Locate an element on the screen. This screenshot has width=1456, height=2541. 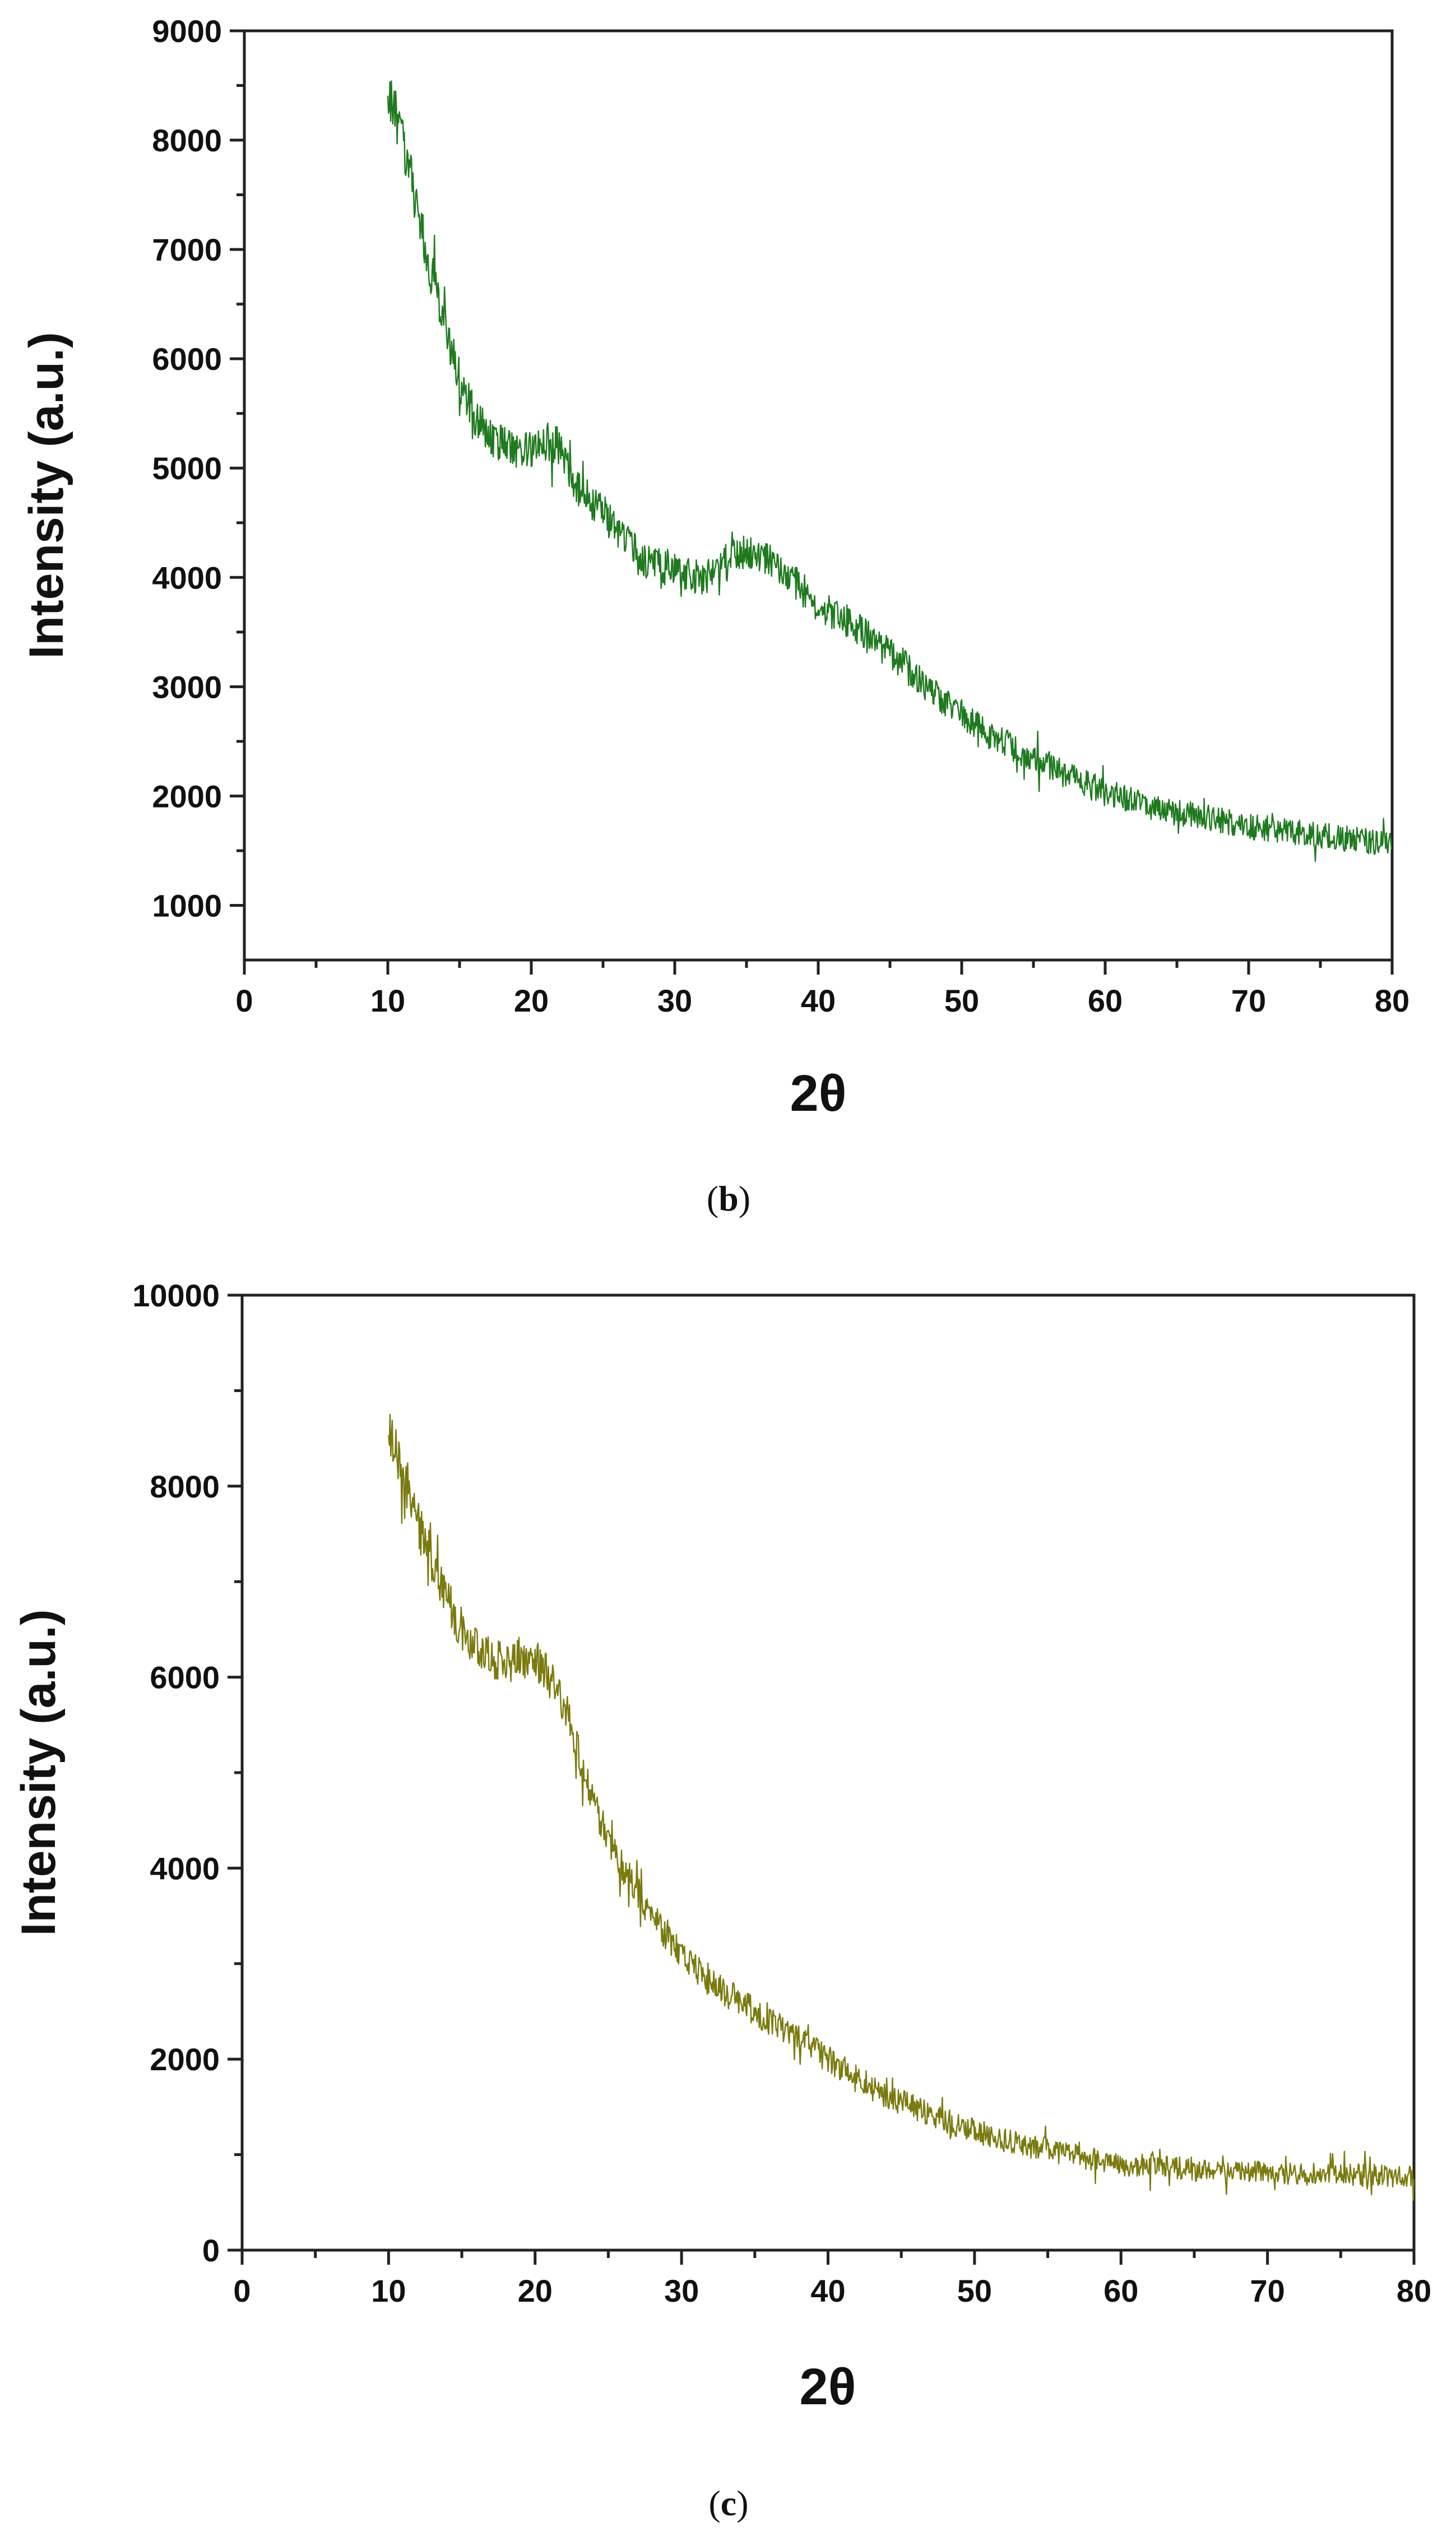
panel-b-x-tick-label: 70 is located at coordinates (1248, 1000).